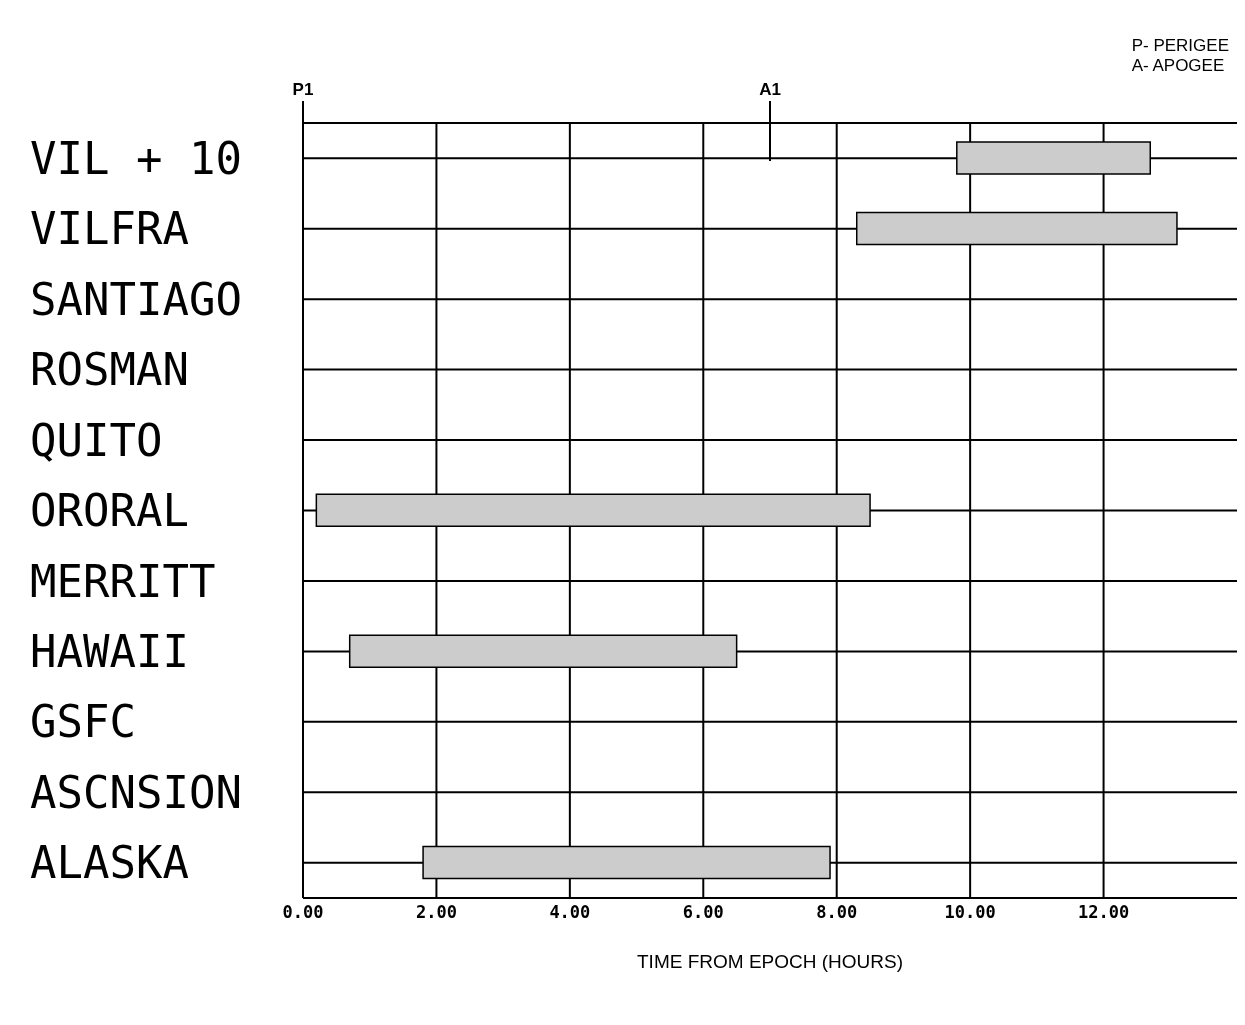 Image resolution: width=1245 pixels, height=1025 pixels. Describe the element at coordinates (136, 792) in the screenshot. I see `y-tick-label: ASCNSION` at that location.